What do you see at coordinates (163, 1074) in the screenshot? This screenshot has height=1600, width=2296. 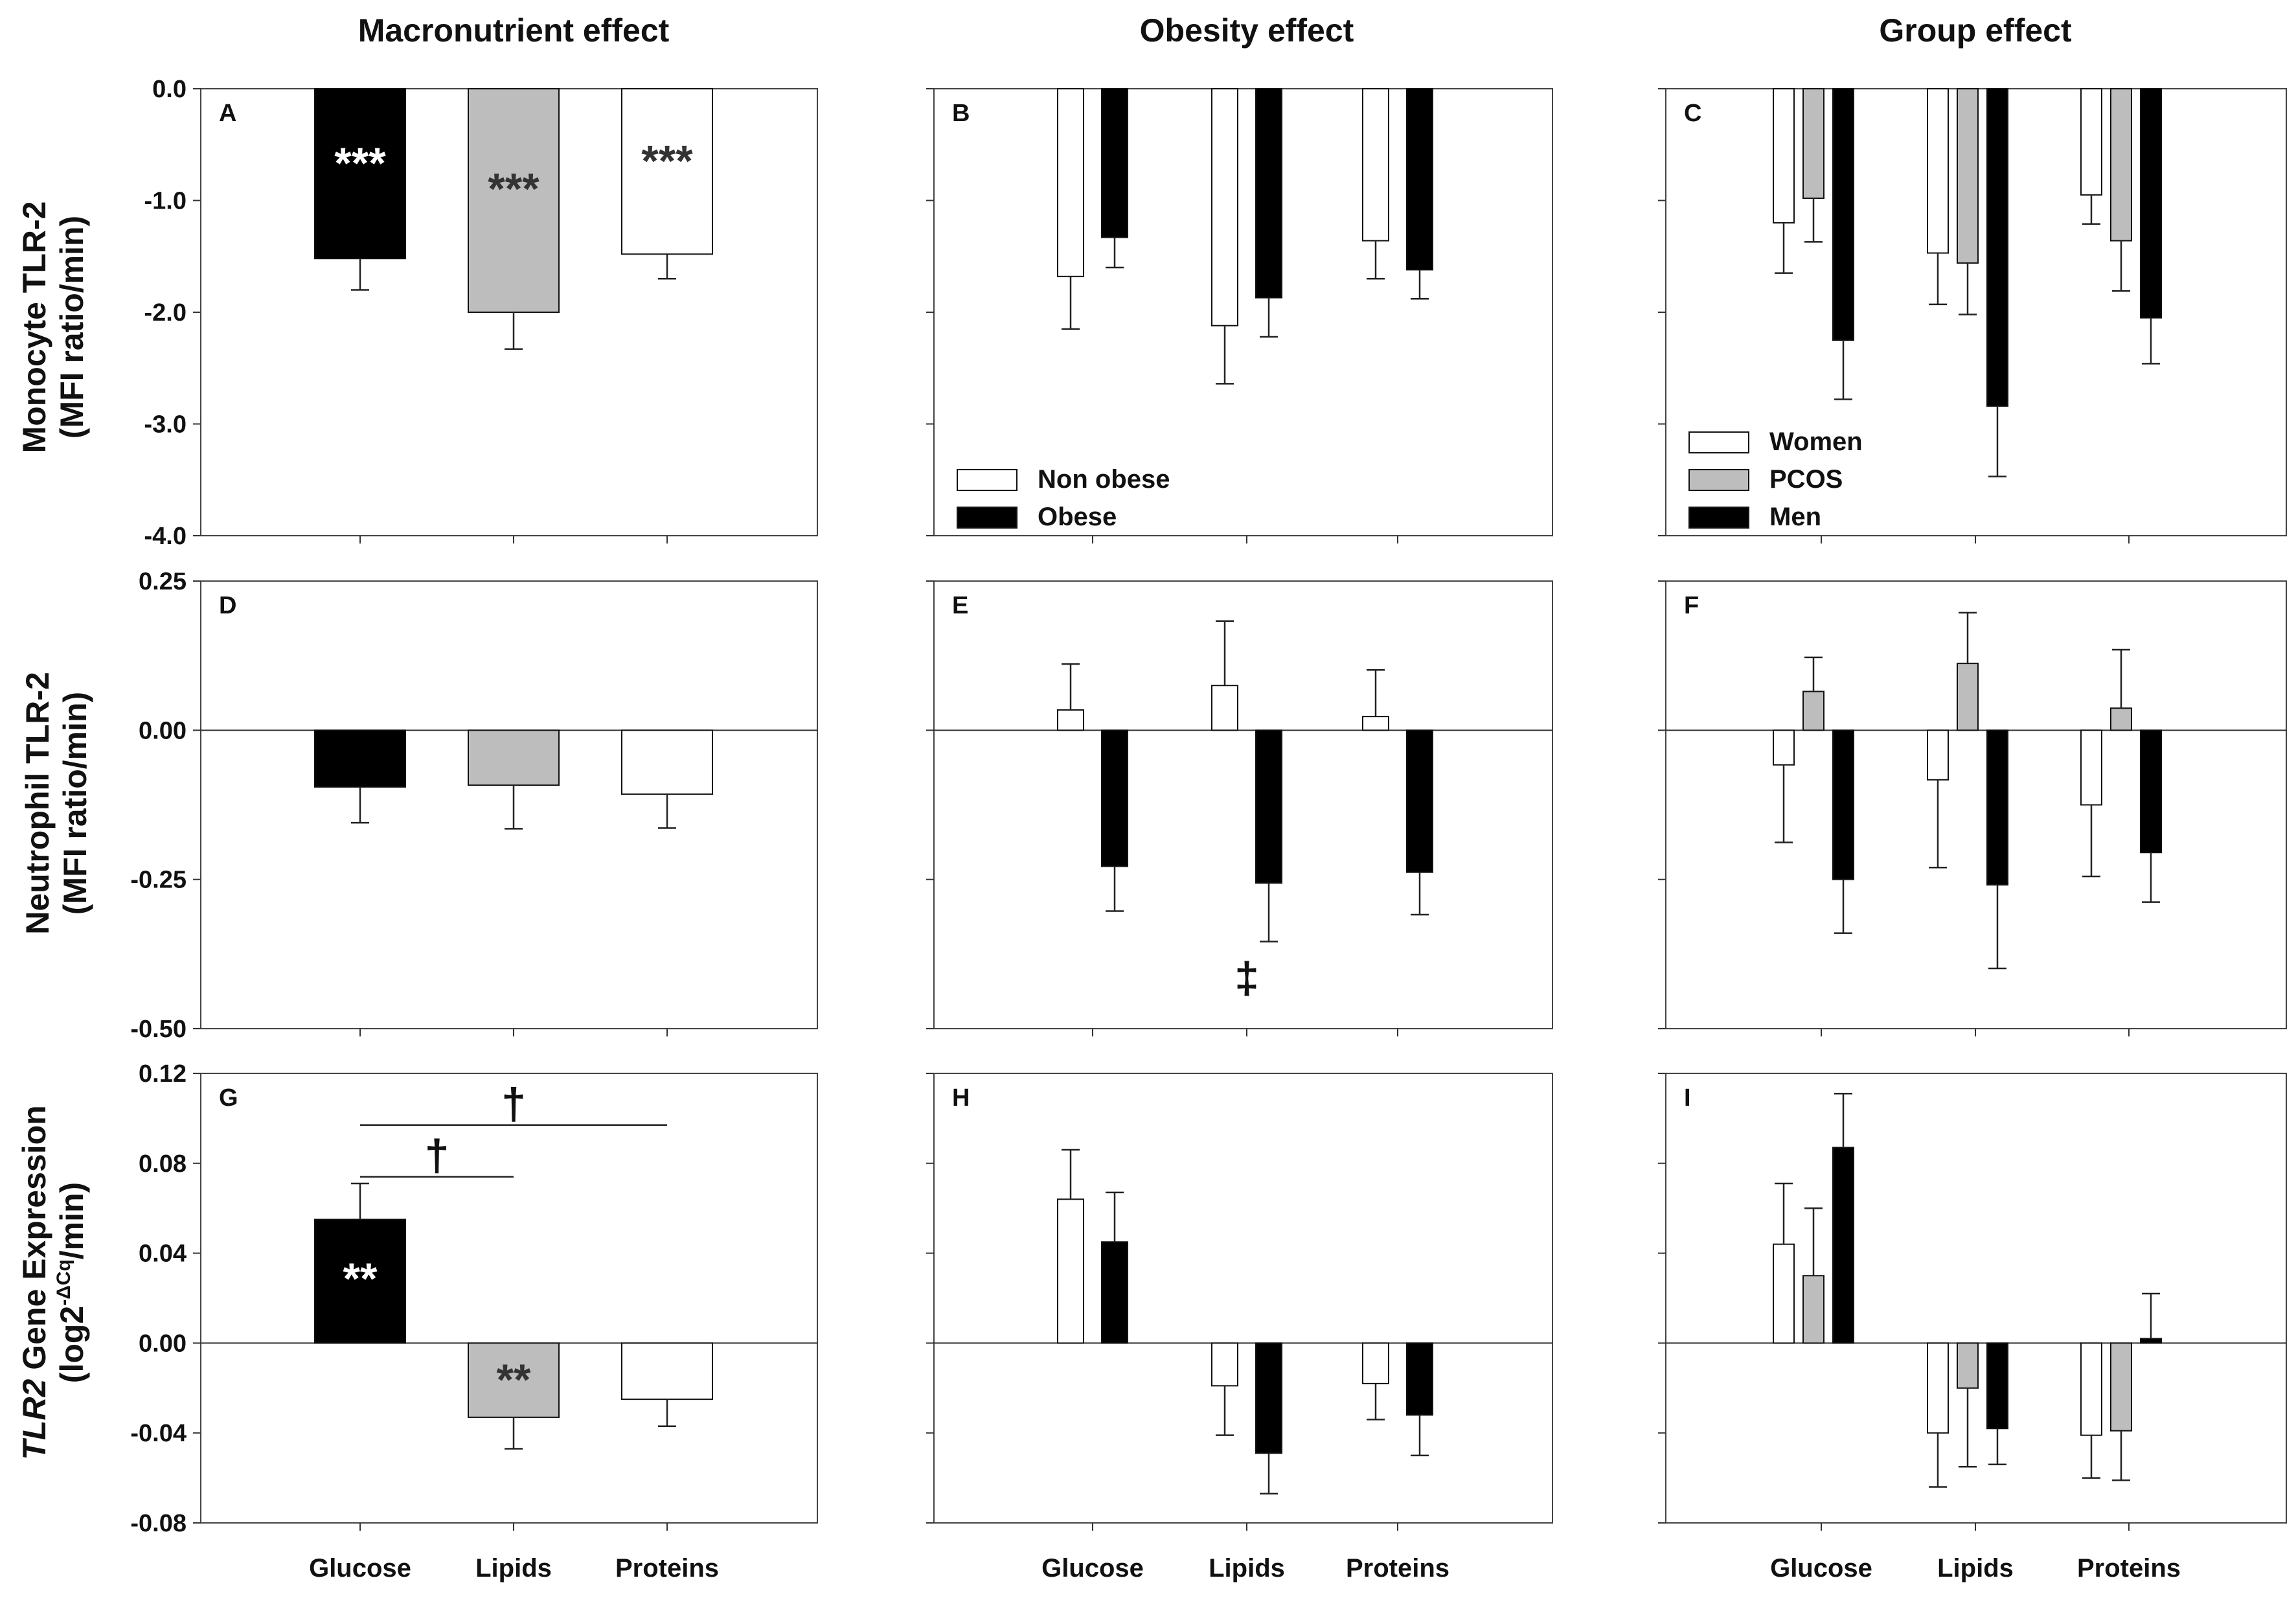 I see `y-tick-label: 0.12` at bounding box center [163, 1074].